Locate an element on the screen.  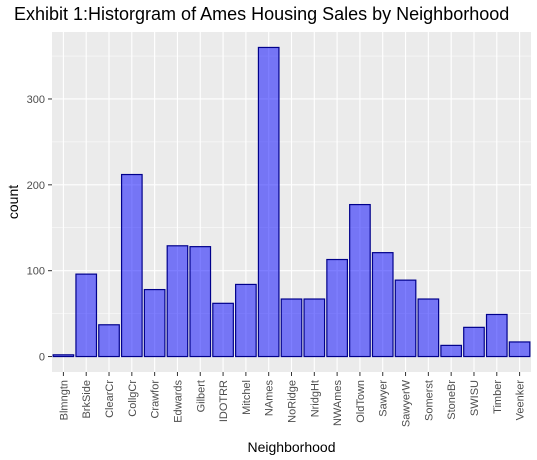
x-tick-label: Timber is located at coordinates (498, 397).